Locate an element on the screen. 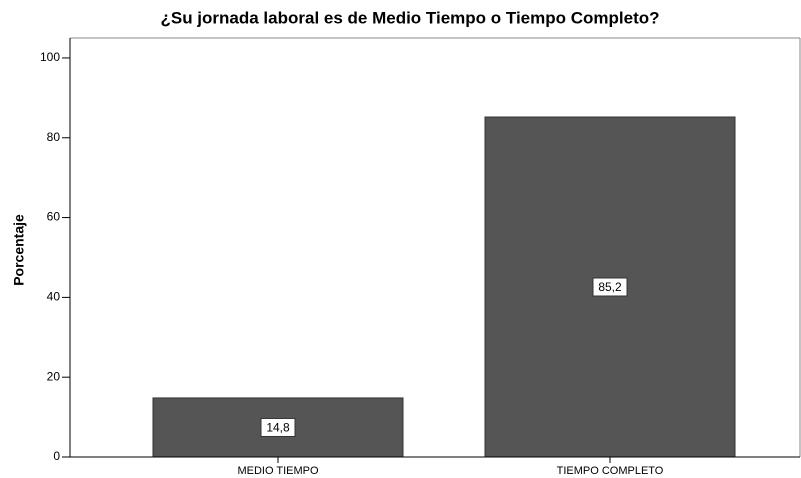 The image size is (801, 478). x-tick-label: MEDIO TIEMPO is located at coordinates (278, 471).